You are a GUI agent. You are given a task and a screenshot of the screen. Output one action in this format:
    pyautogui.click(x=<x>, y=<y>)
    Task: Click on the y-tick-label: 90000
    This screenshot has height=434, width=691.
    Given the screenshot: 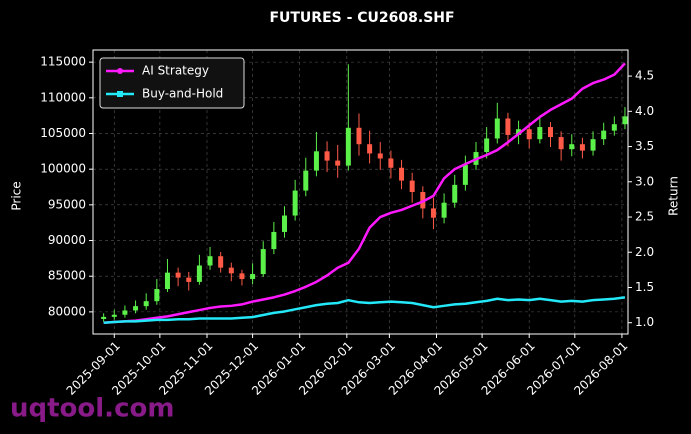 What is the action you would take?
    pyautogui.click(x=67, y=240)
    